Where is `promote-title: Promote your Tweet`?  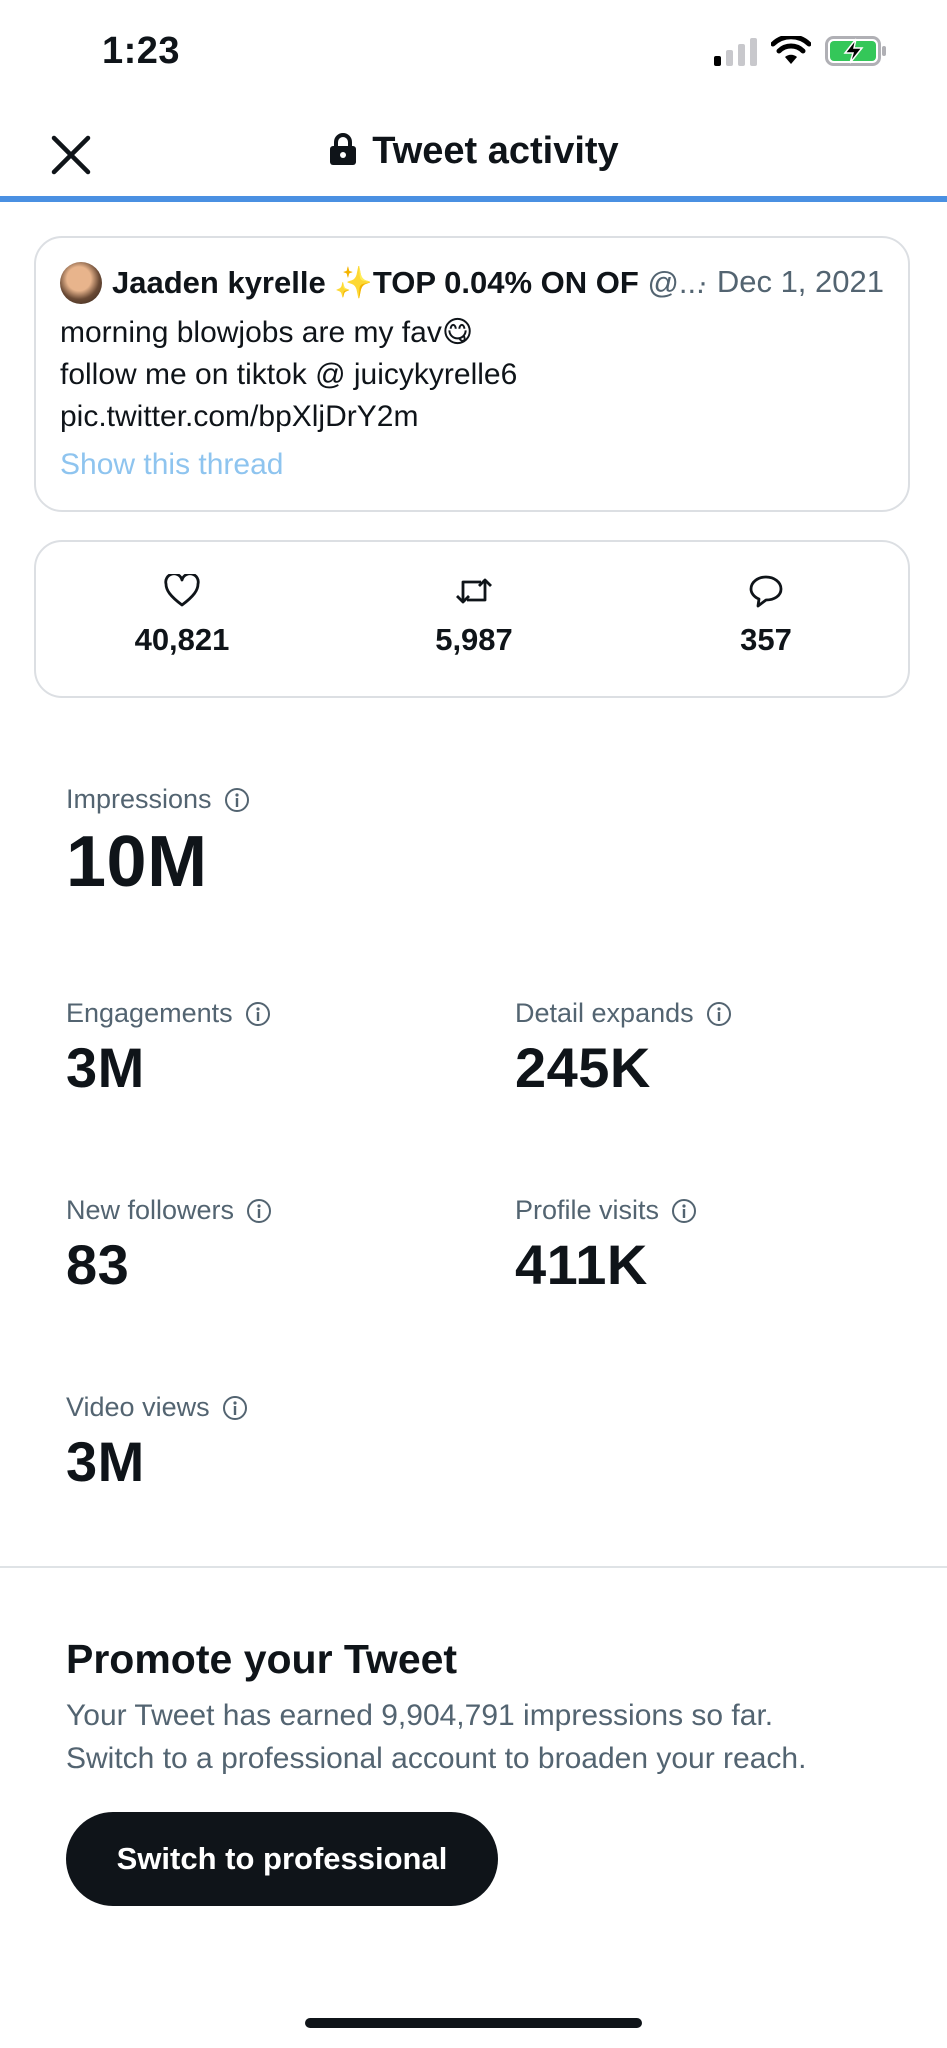 promote-title: Promote your Tweet is located at coordinates (262, 1659).